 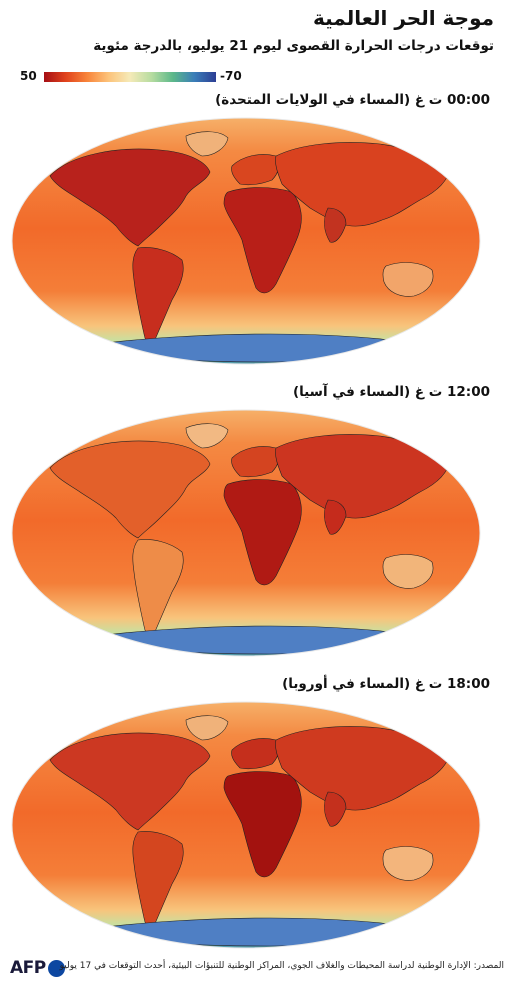 I want to click on panel-title-1200: 12:00 ت غ (المساء في آسيا), so click(x=391, y=392).